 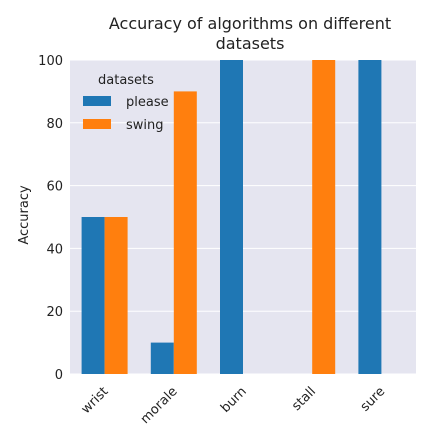 What do you see at coordinates (147, 102) in the screenshot?
I see `legend-label-please: please` at bounding box center [147, 102].